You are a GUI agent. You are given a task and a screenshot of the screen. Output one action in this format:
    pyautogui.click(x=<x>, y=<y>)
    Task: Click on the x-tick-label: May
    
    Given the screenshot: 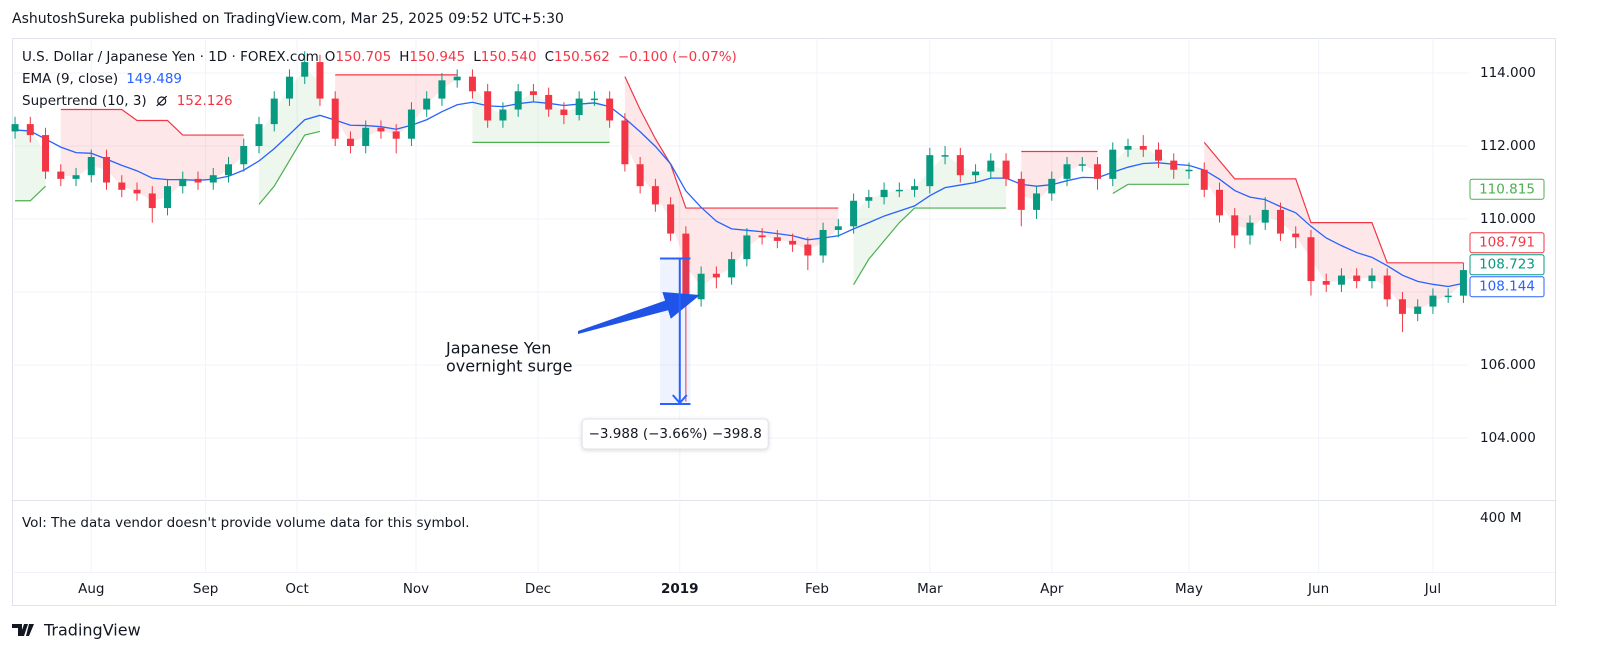 What is the action you would take?
    pyautogui.click(x=1189, y=589)
    